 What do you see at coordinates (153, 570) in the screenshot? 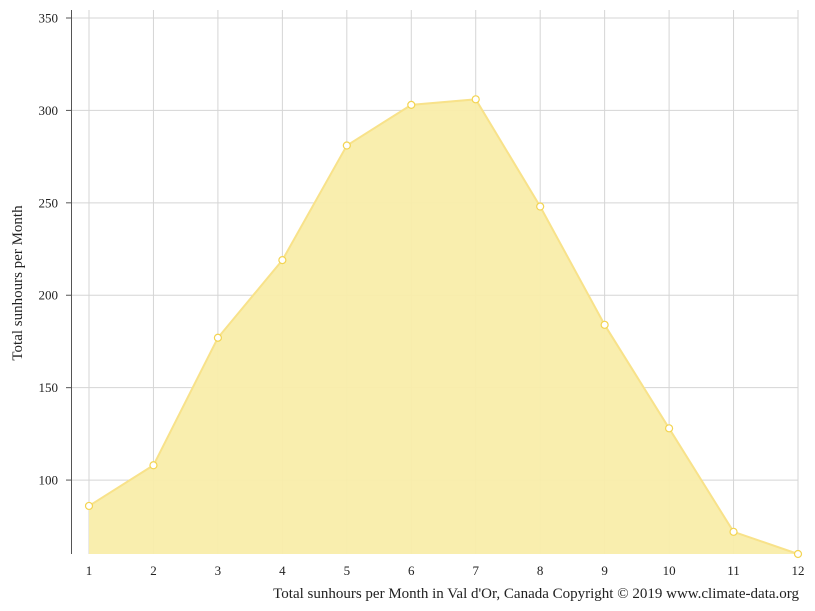
I see `x-tick-label: 2` at bounding box center [153, 570].